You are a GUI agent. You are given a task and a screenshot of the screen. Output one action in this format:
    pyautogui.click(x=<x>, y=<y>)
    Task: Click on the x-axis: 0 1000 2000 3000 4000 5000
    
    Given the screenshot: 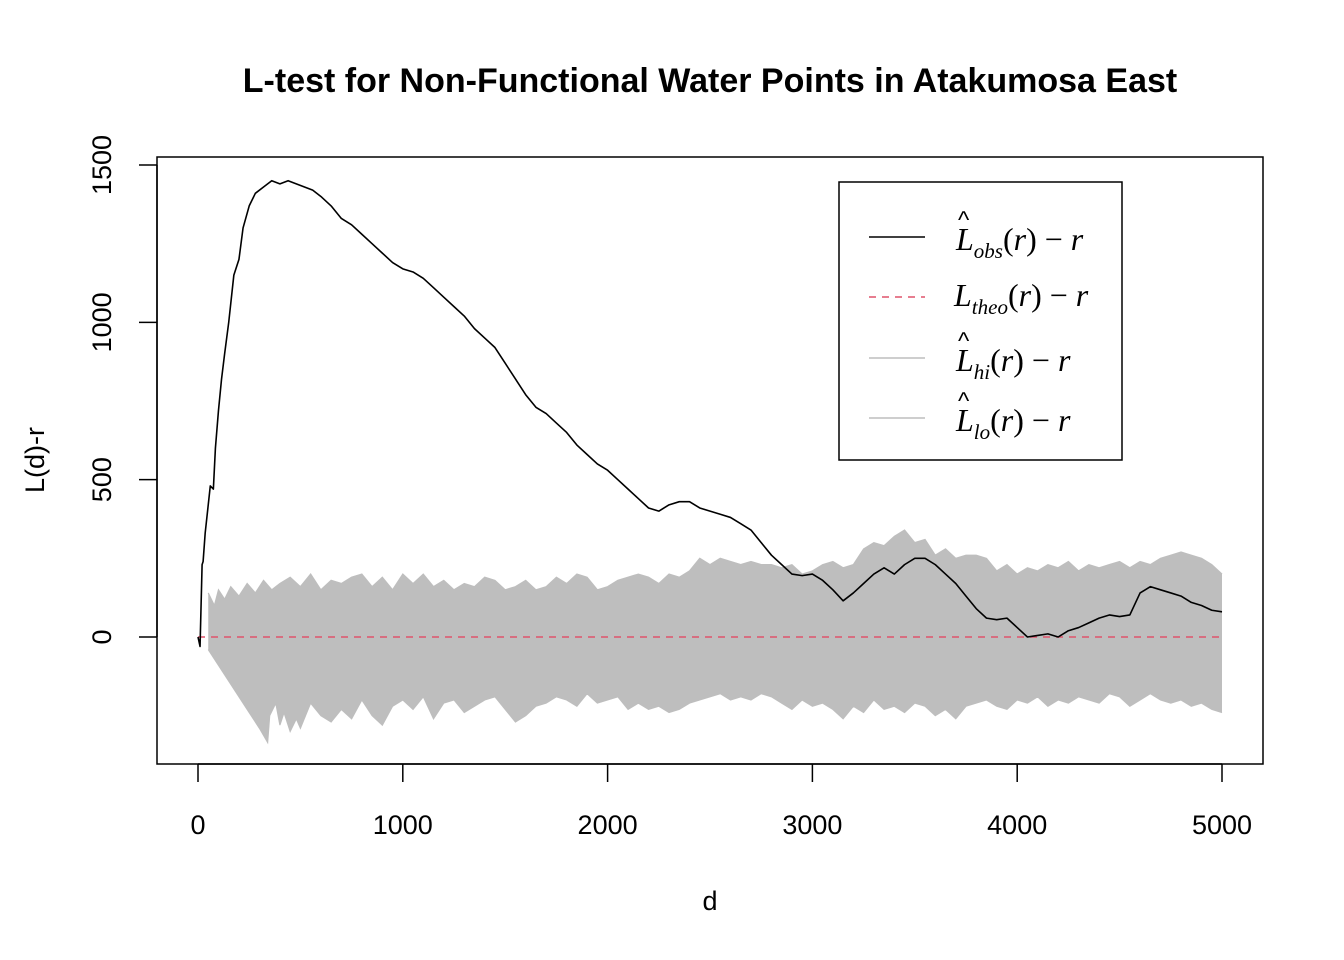 What is the action you would take?
    pyautogui.click(x=721, y=801)
    